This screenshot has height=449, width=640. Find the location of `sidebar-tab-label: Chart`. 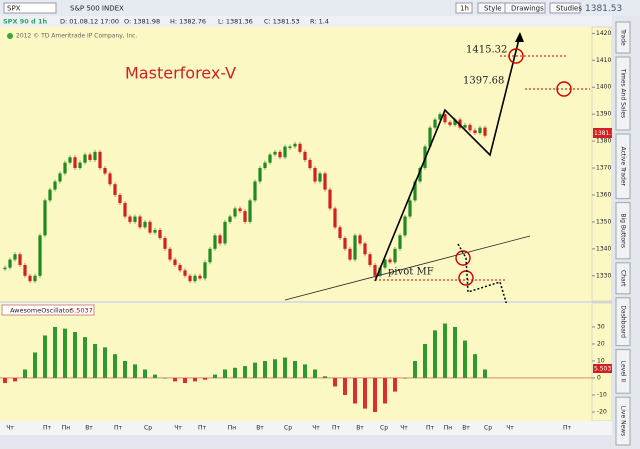

sidebar-tab-label: Chart is located at coordinates (623, 278).